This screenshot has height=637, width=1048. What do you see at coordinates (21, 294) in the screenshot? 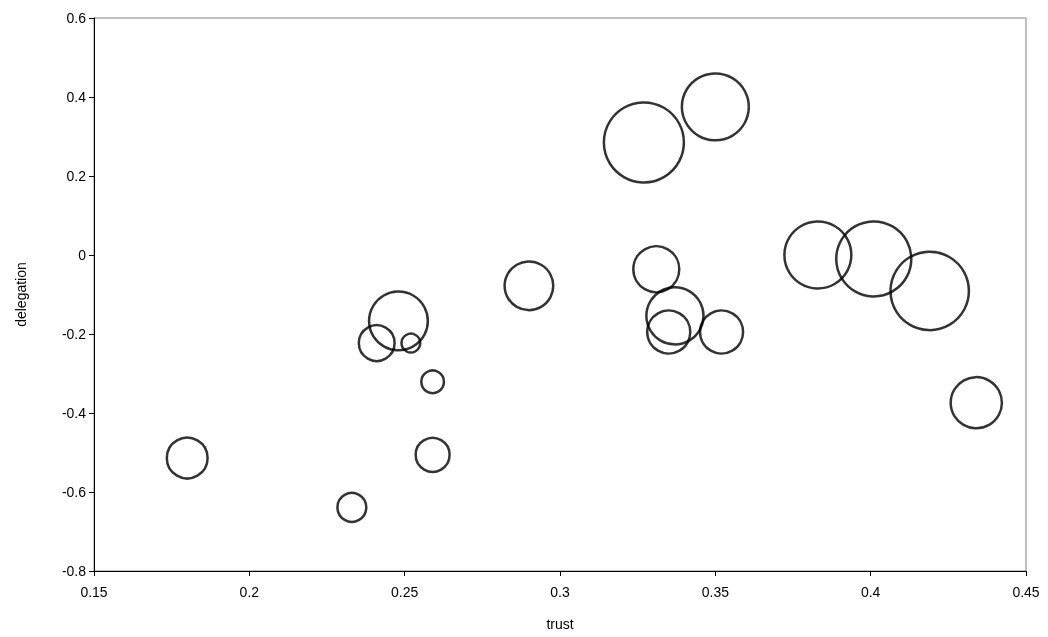
I see `y-axis-title: delegation` at bounding box center [21, 294].